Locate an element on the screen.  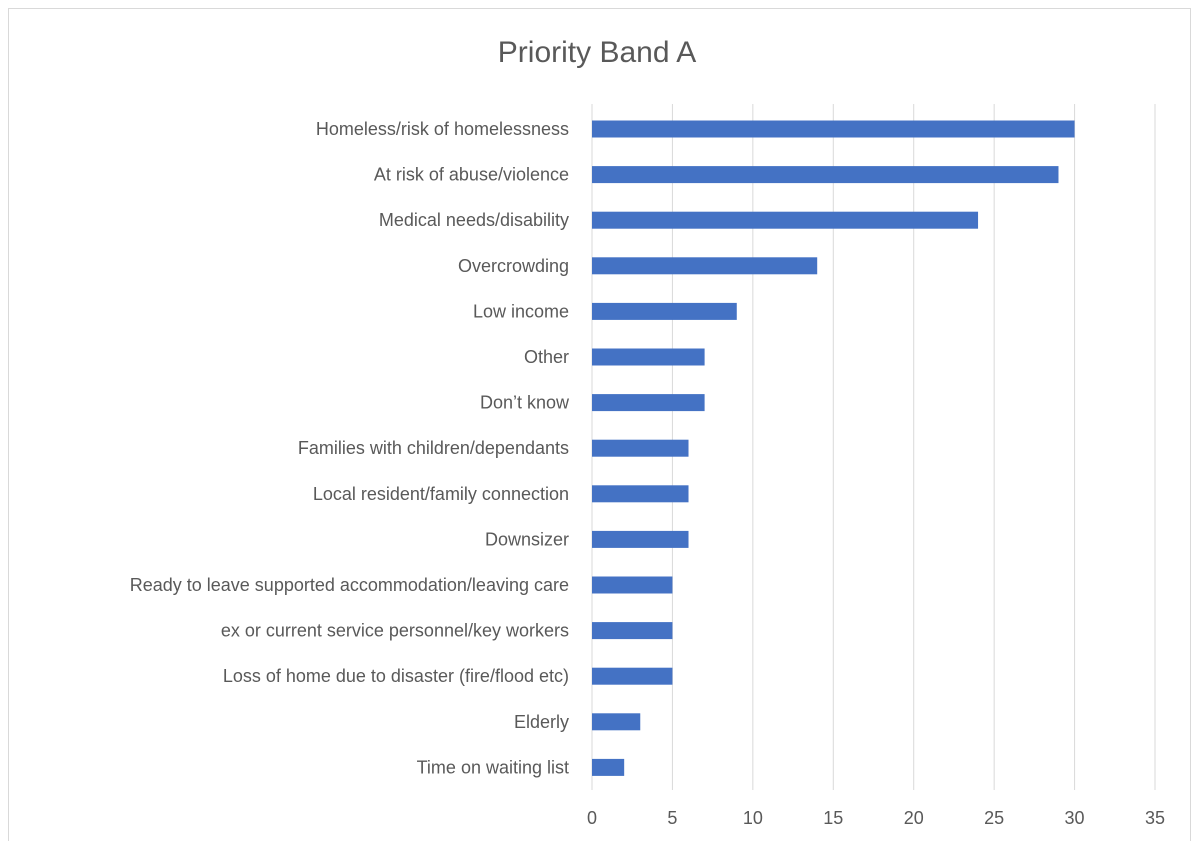
category-label: Elderly is located at coordinates (541, 722).